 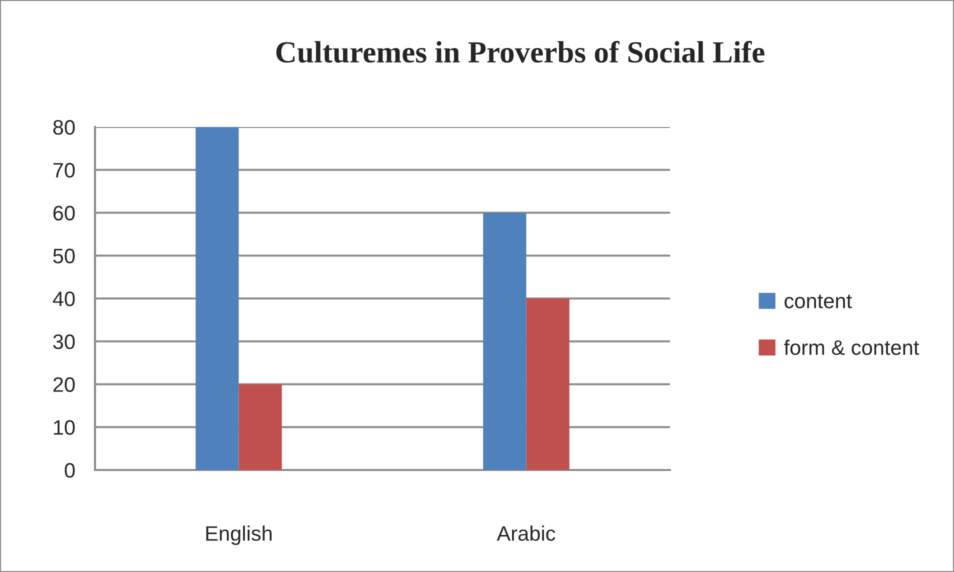 I want to click on y-tick-label: 70, so click(x=64, y=170).